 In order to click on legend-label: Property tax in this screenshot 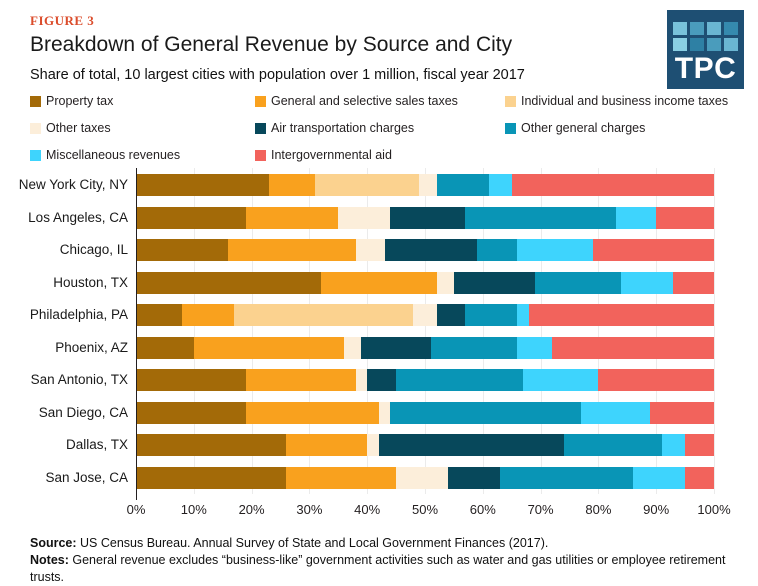, I will do `click(80, 101)`.